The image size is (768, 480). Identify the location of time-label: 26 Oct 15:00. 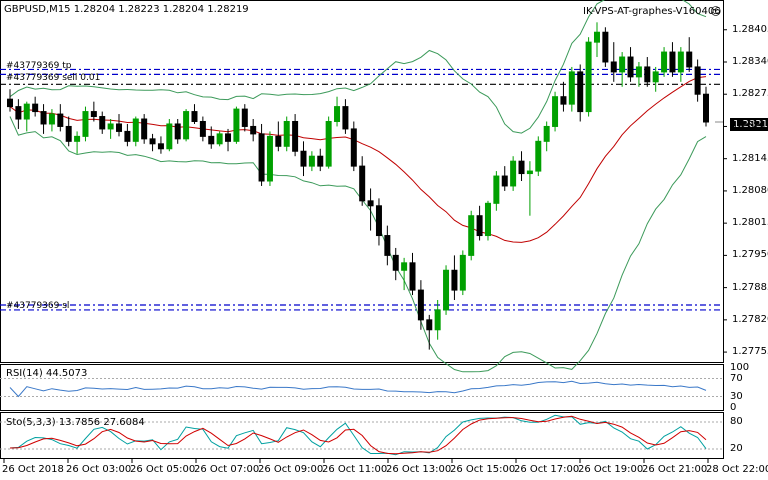
(483, 469).